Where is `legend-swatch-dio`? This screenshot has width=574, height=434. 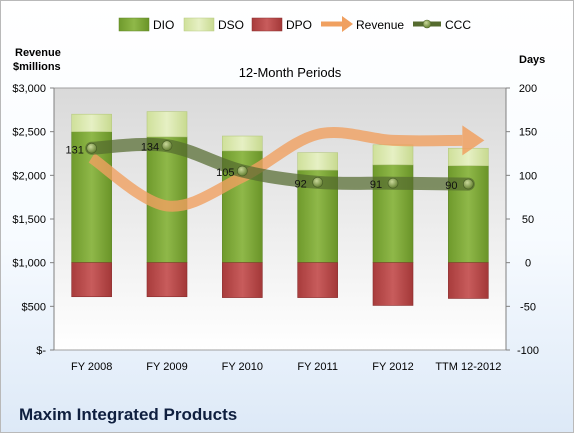
legend-swatch-dio is located at coordinates (134, 24).